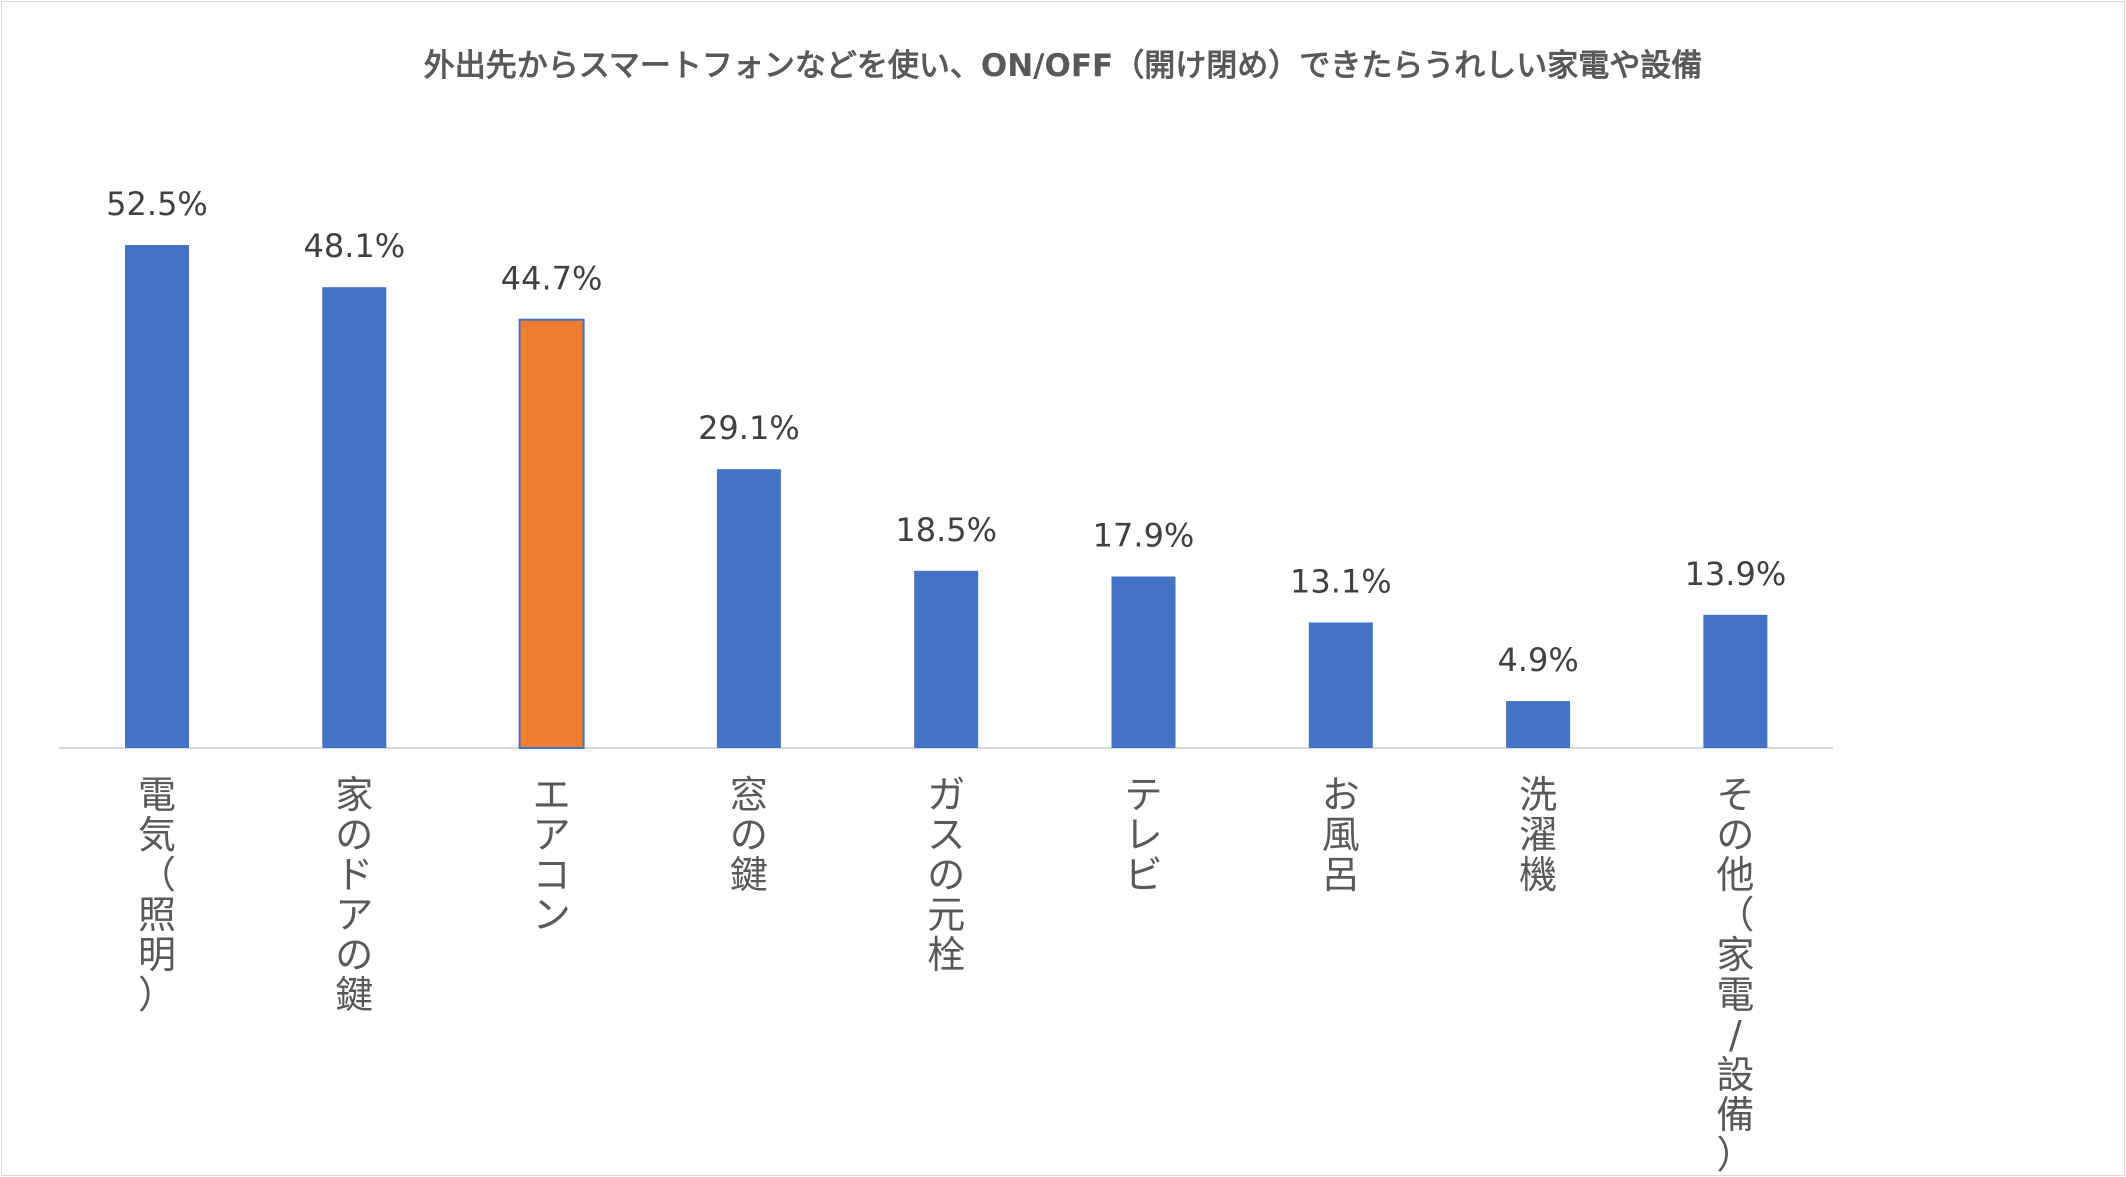 The height and width of the screenshot is (1177, 2126). Describe the element at coordinates (749, 835) in the screenshot. I see `category-label-4: 窓の鍵` at that location.